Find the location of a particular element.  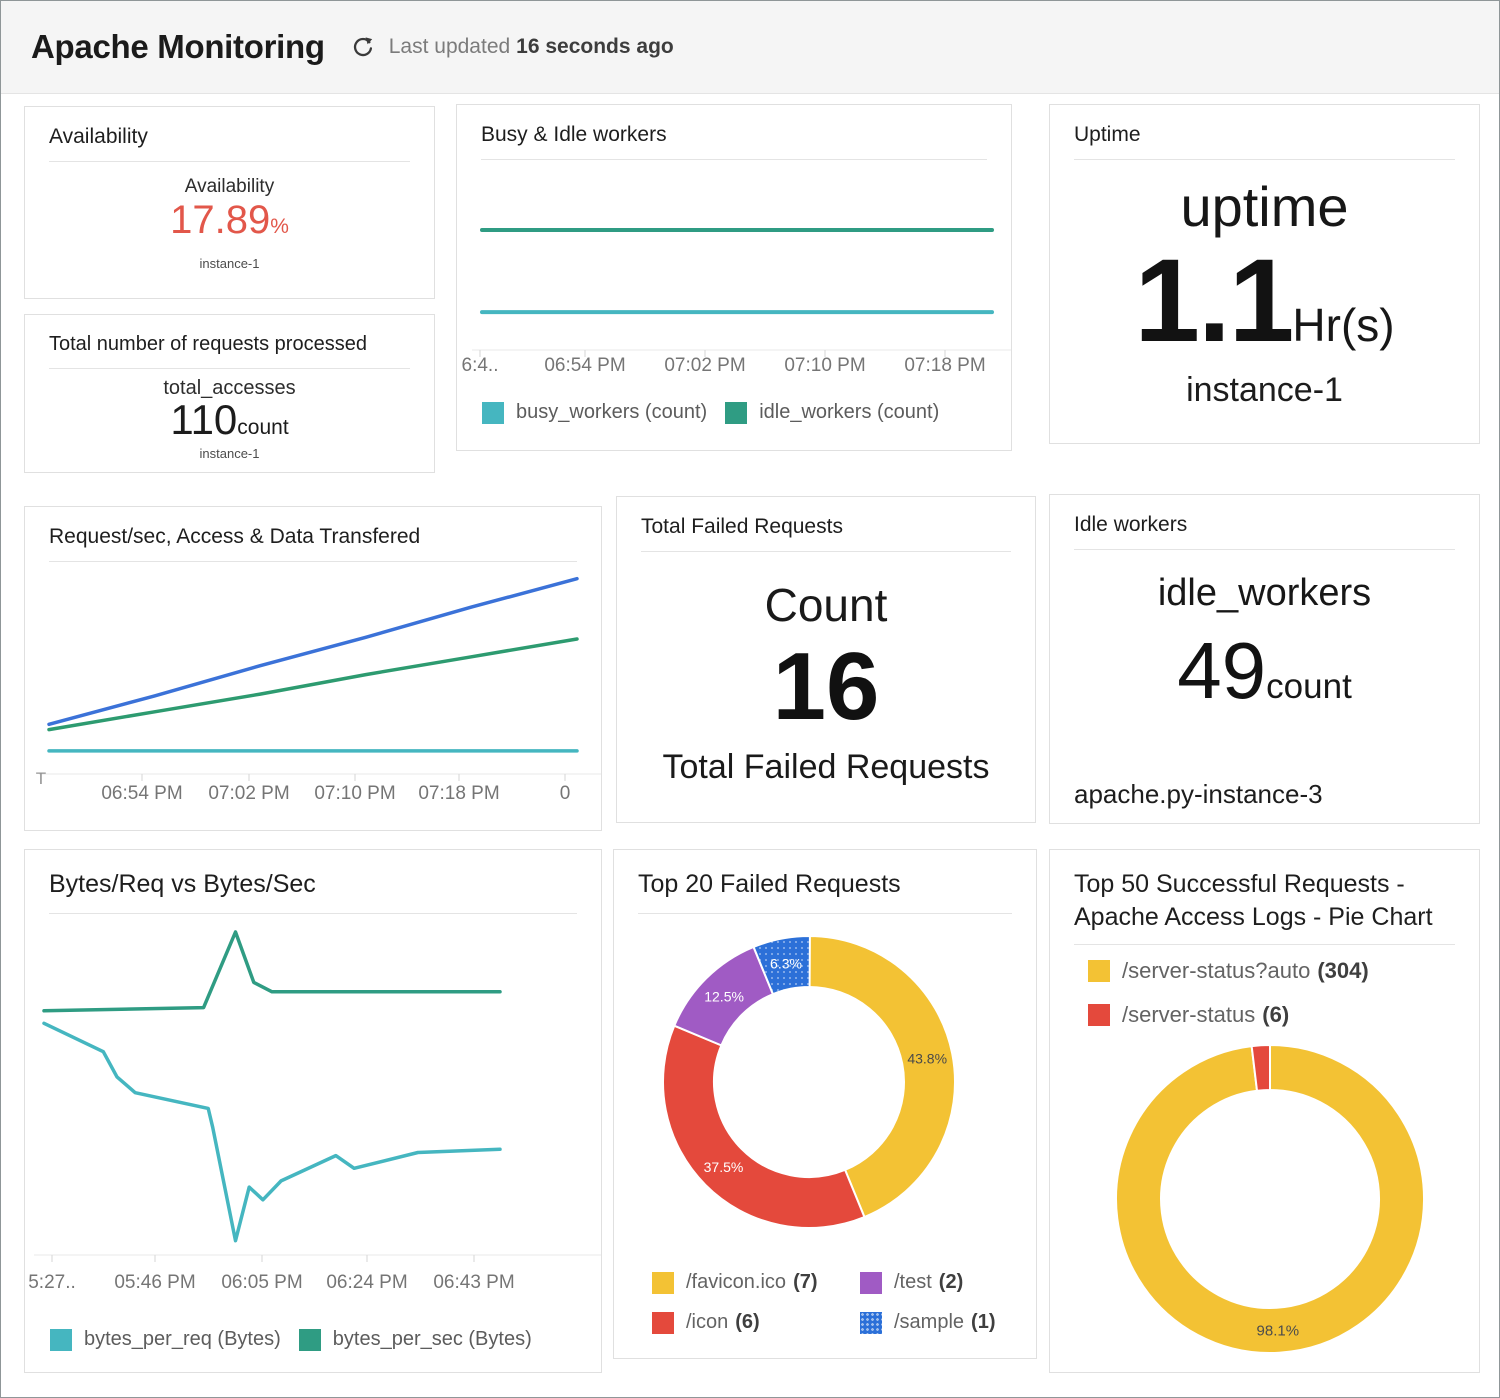

last-updated-value: 16 seconds ago is located at coordinates (595, 46).